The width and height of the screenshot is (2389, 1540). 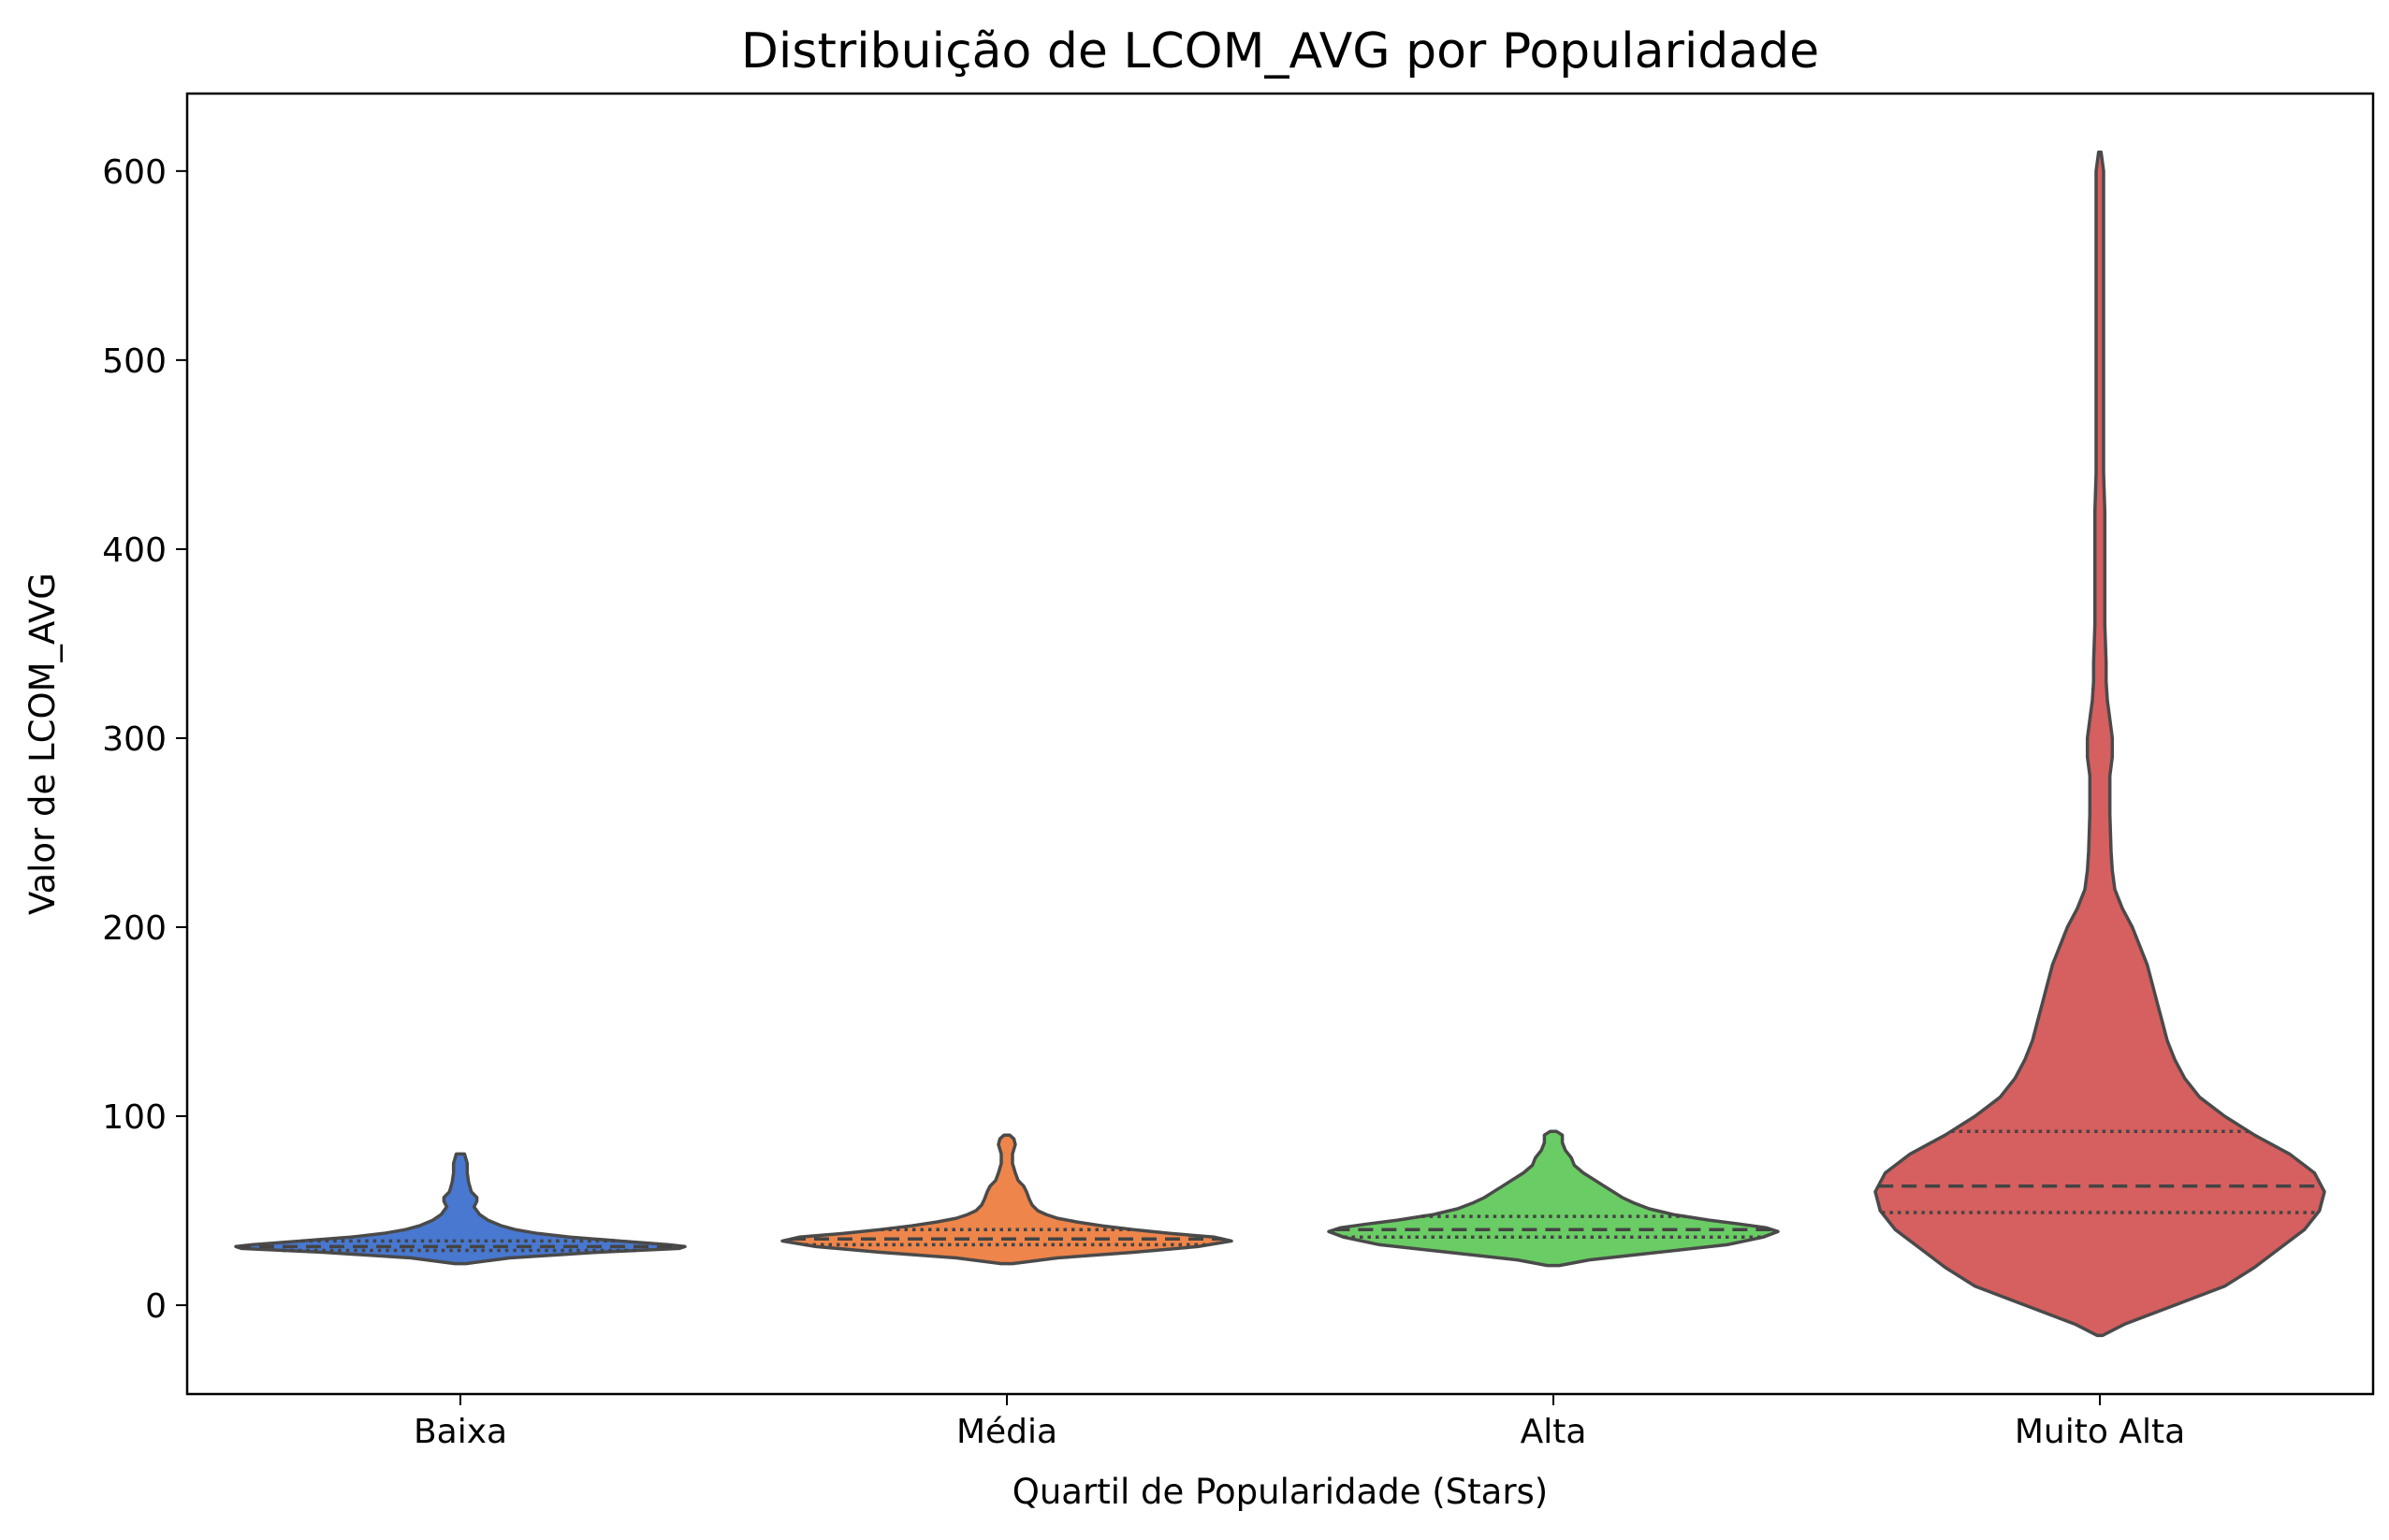 I want to click on y-axis: 0 100 200 300 400 500 600, so click(x=144, y=739).